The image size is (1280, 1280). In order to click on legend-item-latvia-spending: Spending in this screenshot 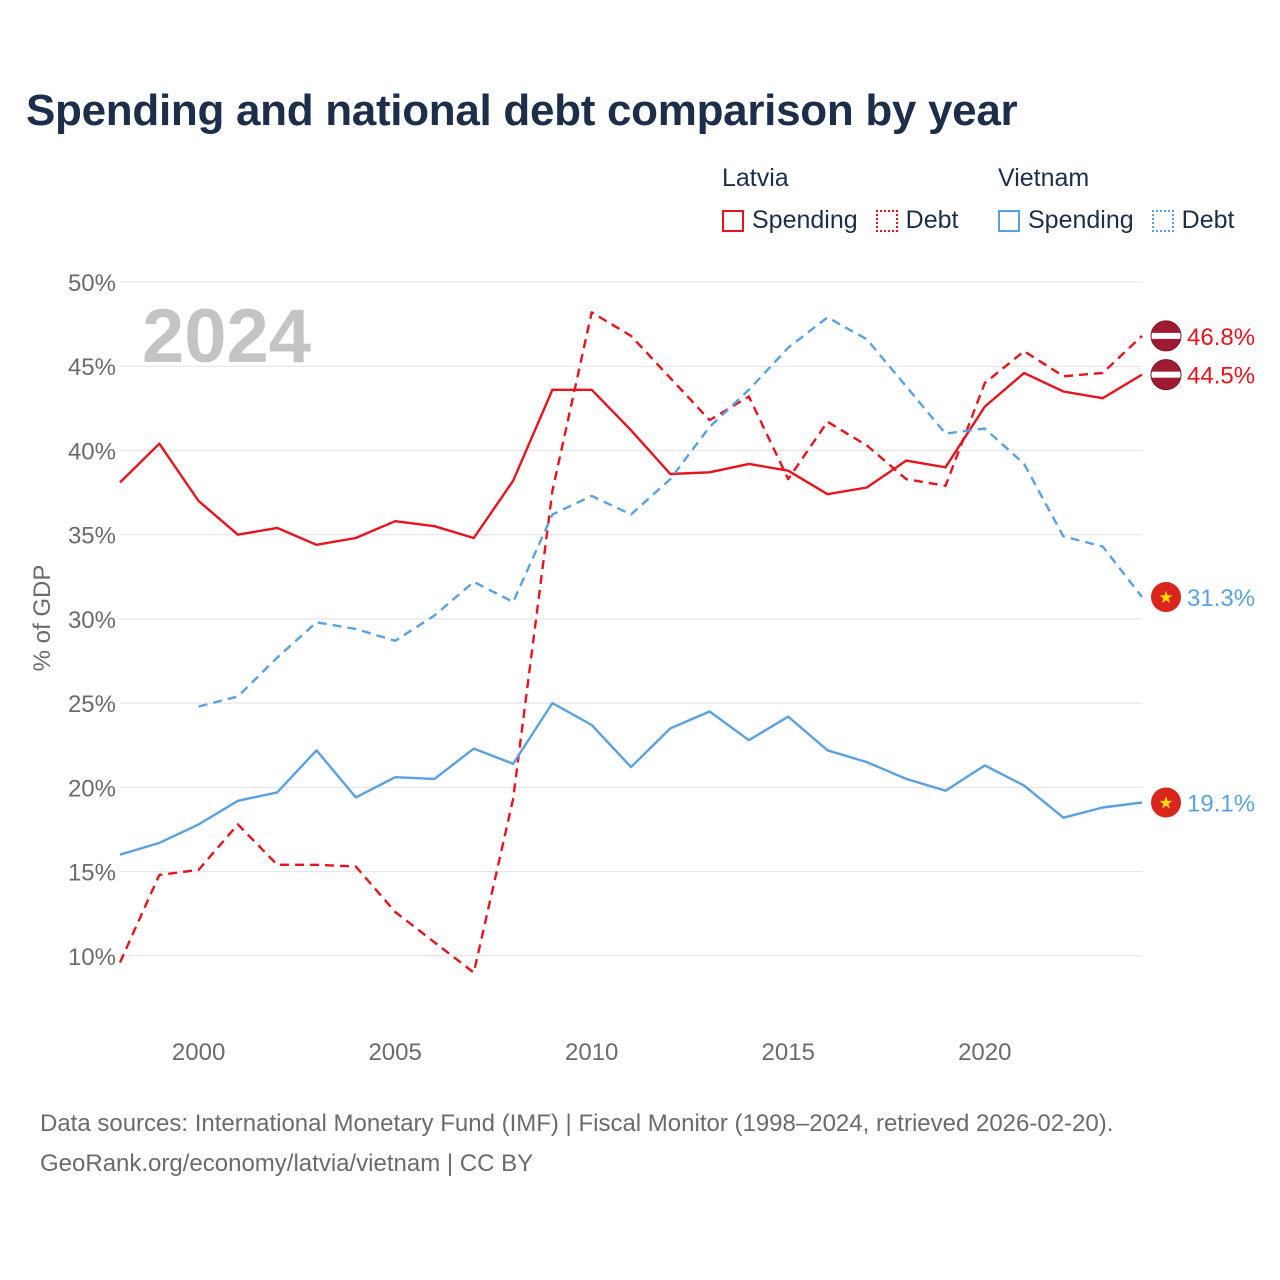, I will do `click(790, 220)`.